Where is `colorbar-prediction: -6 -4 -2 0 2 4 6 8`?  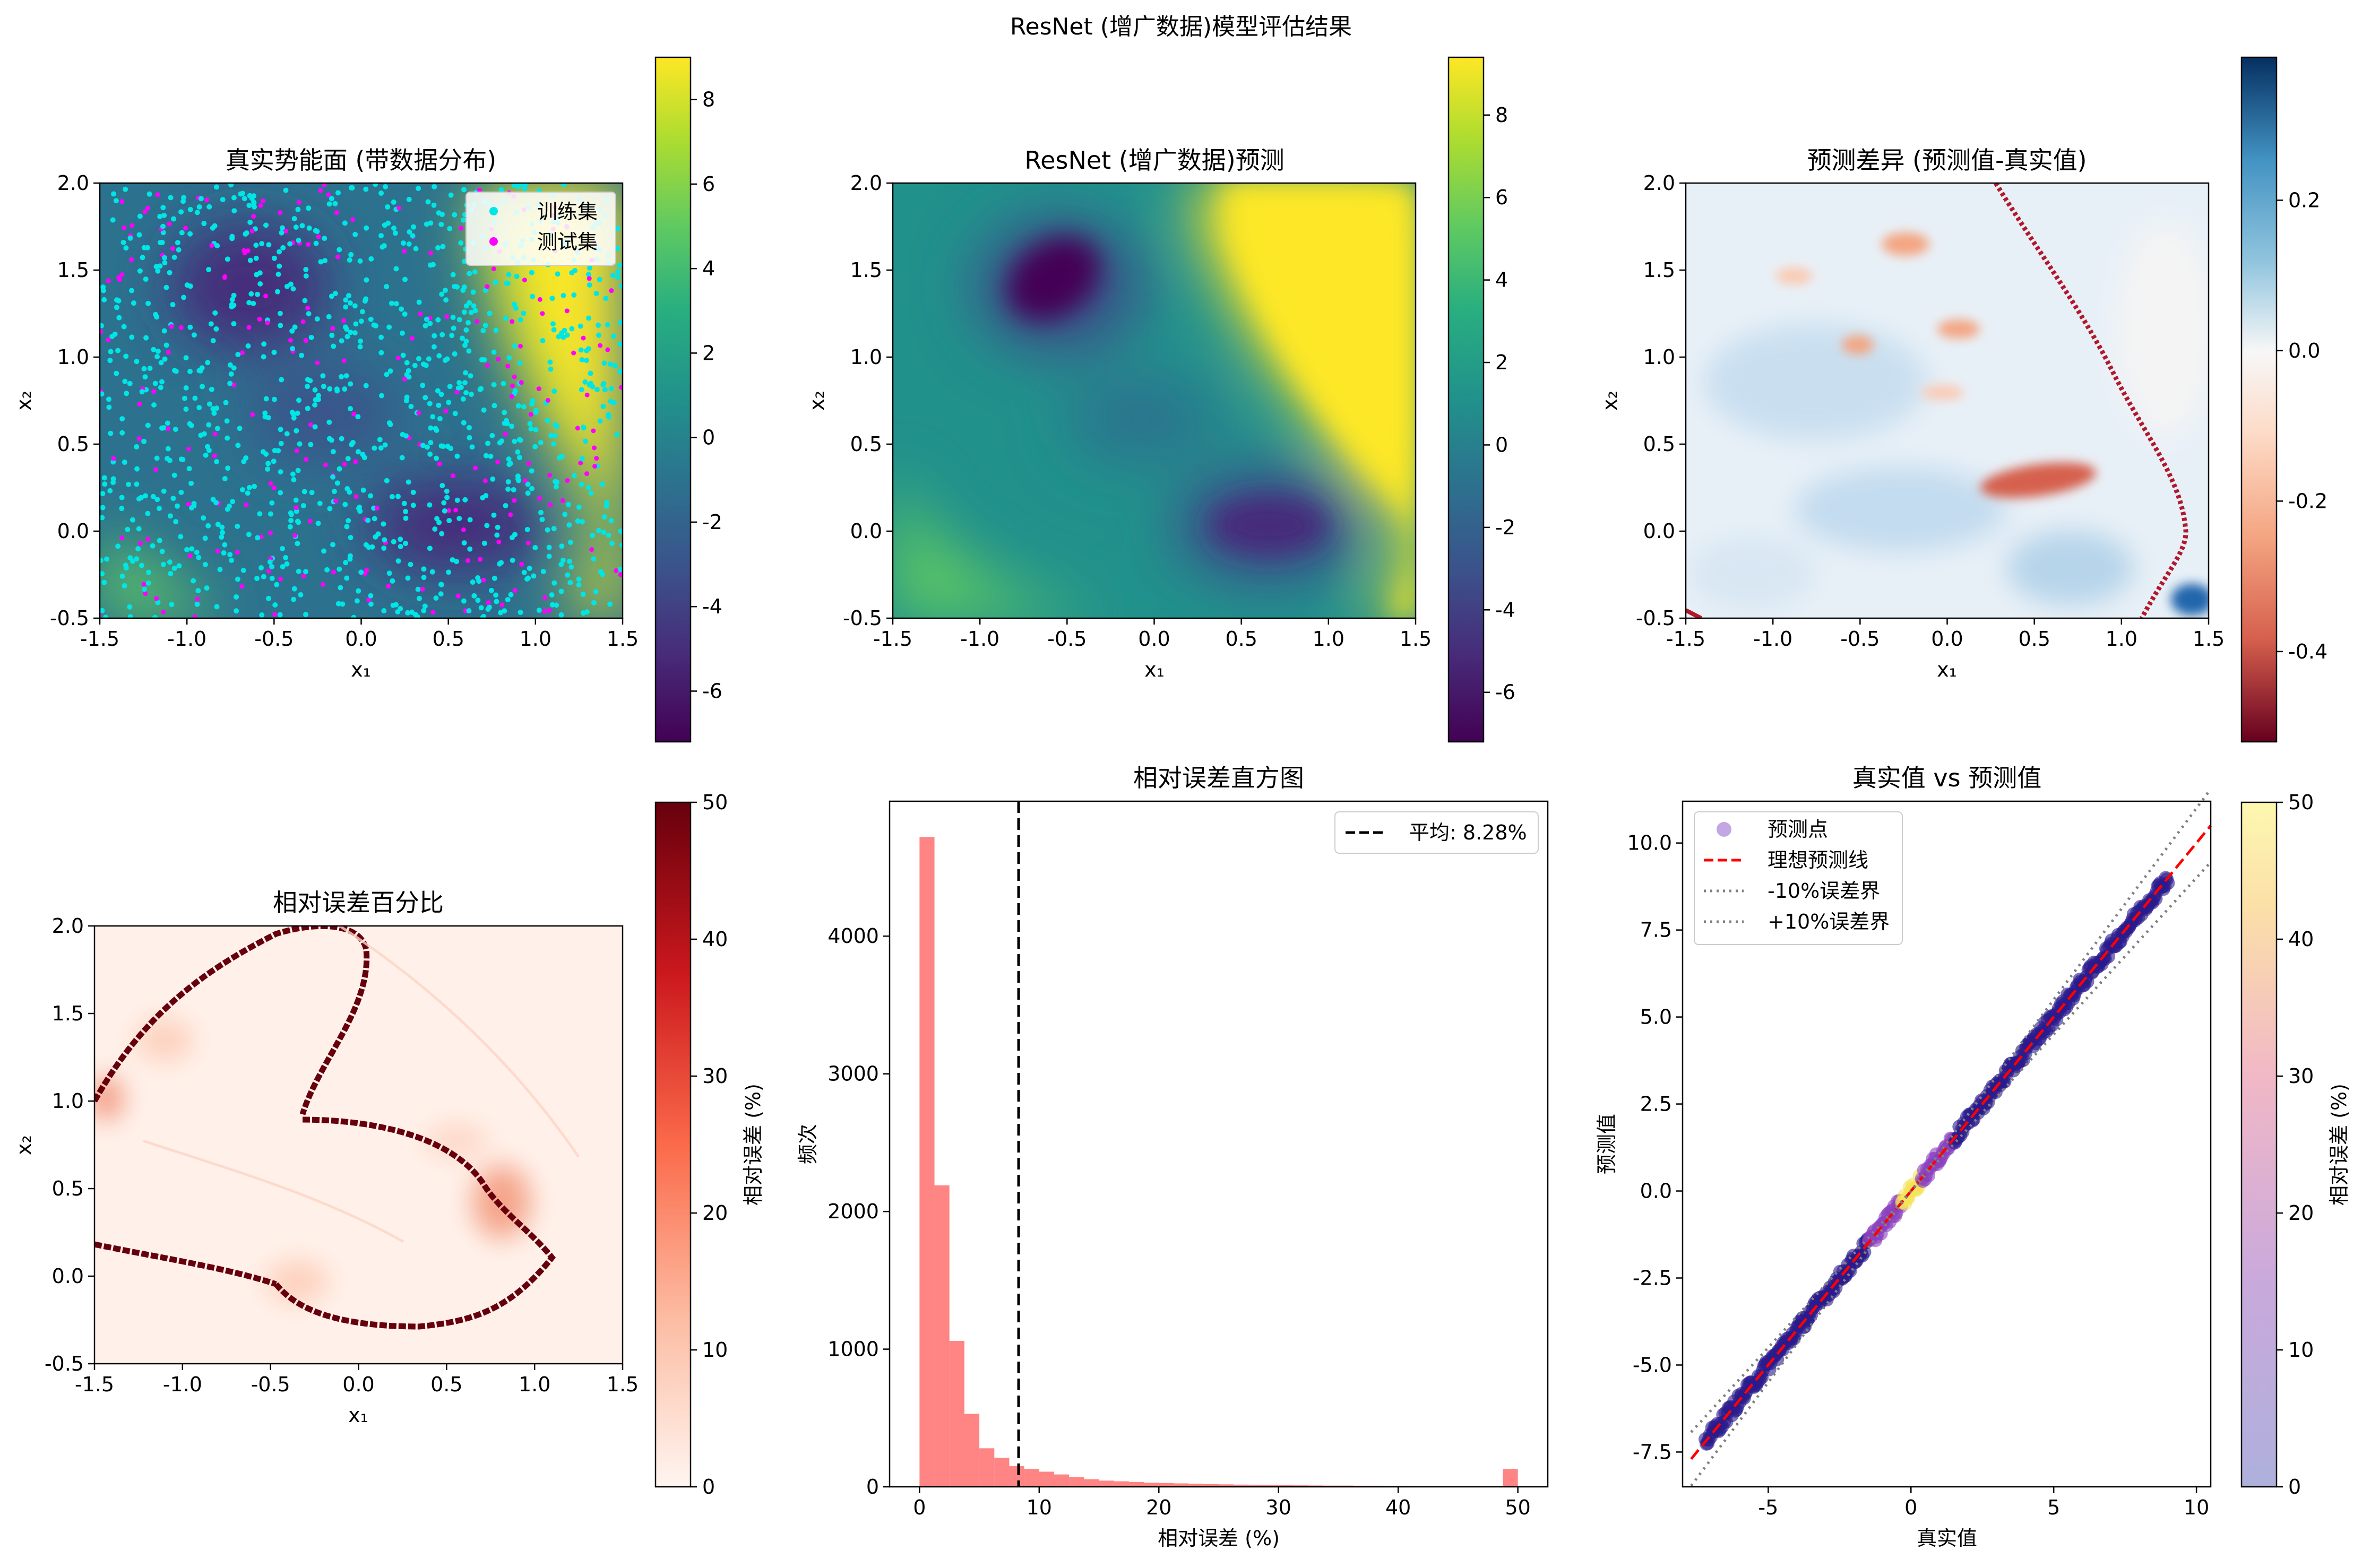 colorbar-prediction: -6 -4 -2 0 2 4 6 8 is located at coordinates (1481, 399).